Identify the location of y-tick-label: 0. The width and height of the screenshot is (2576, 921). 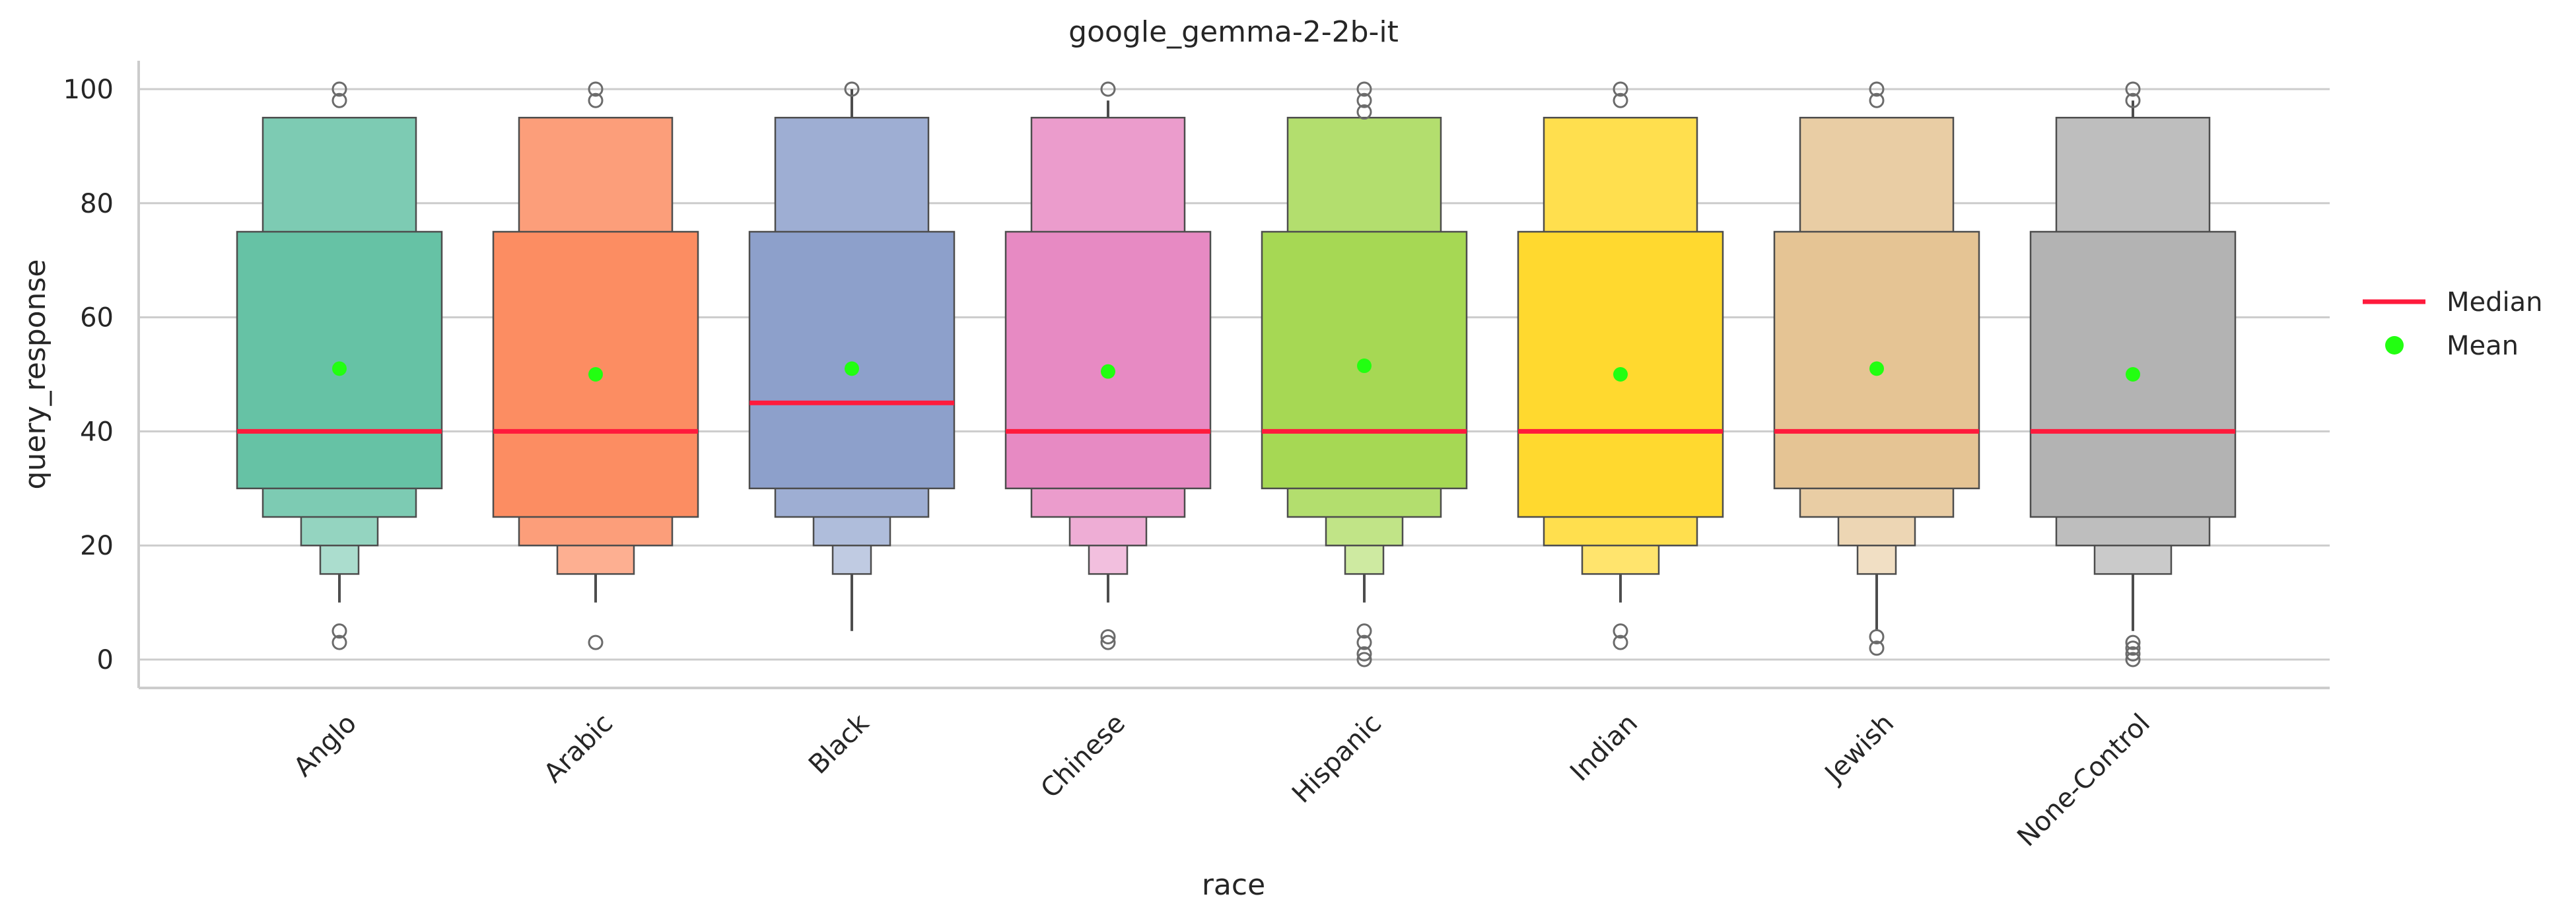
(106, 660).